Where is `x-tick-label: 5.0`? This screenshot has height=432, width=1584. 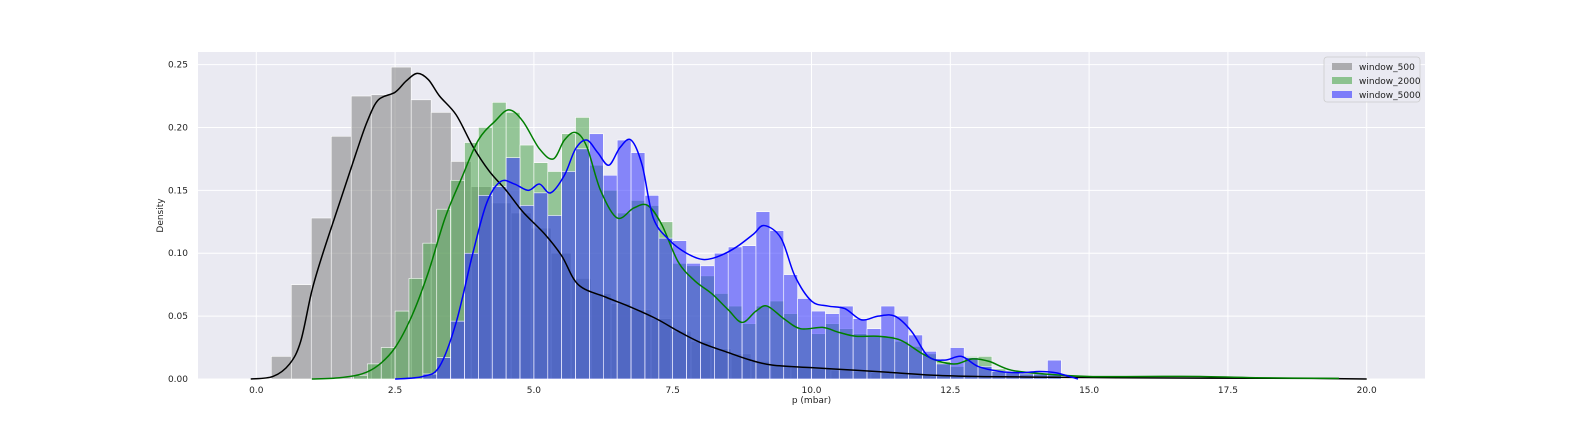 x-tick-label: 5.0 is located at coordinates (534, 391).